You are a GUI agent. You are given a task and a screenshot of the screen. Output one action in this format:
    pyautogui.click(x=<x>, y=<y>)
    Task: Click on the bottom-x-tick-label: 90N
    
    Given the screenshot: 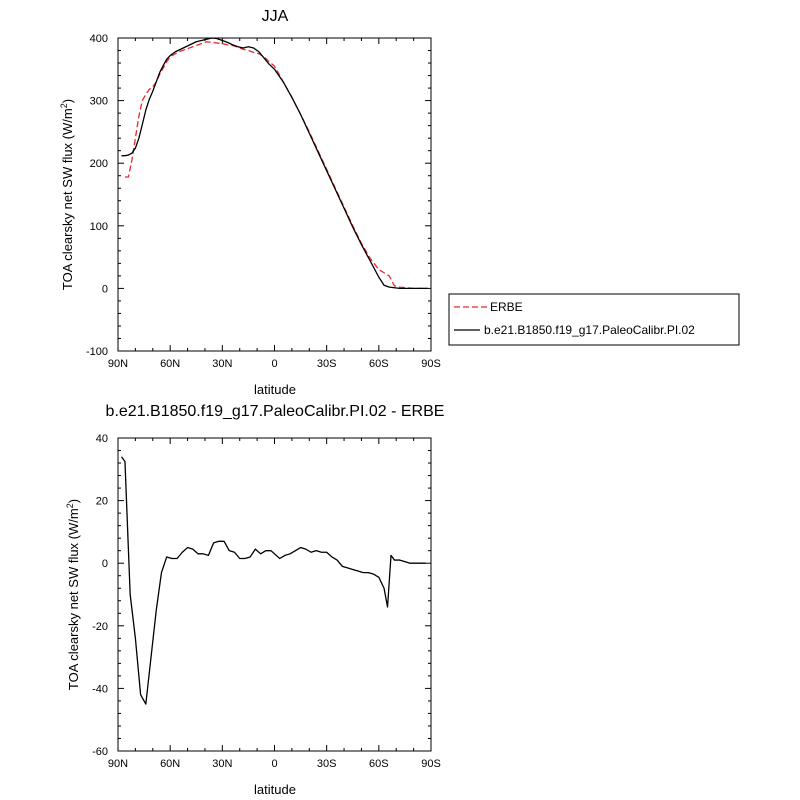 What is the action you would take?
    pyautogui.click(x=118, y=764)
    